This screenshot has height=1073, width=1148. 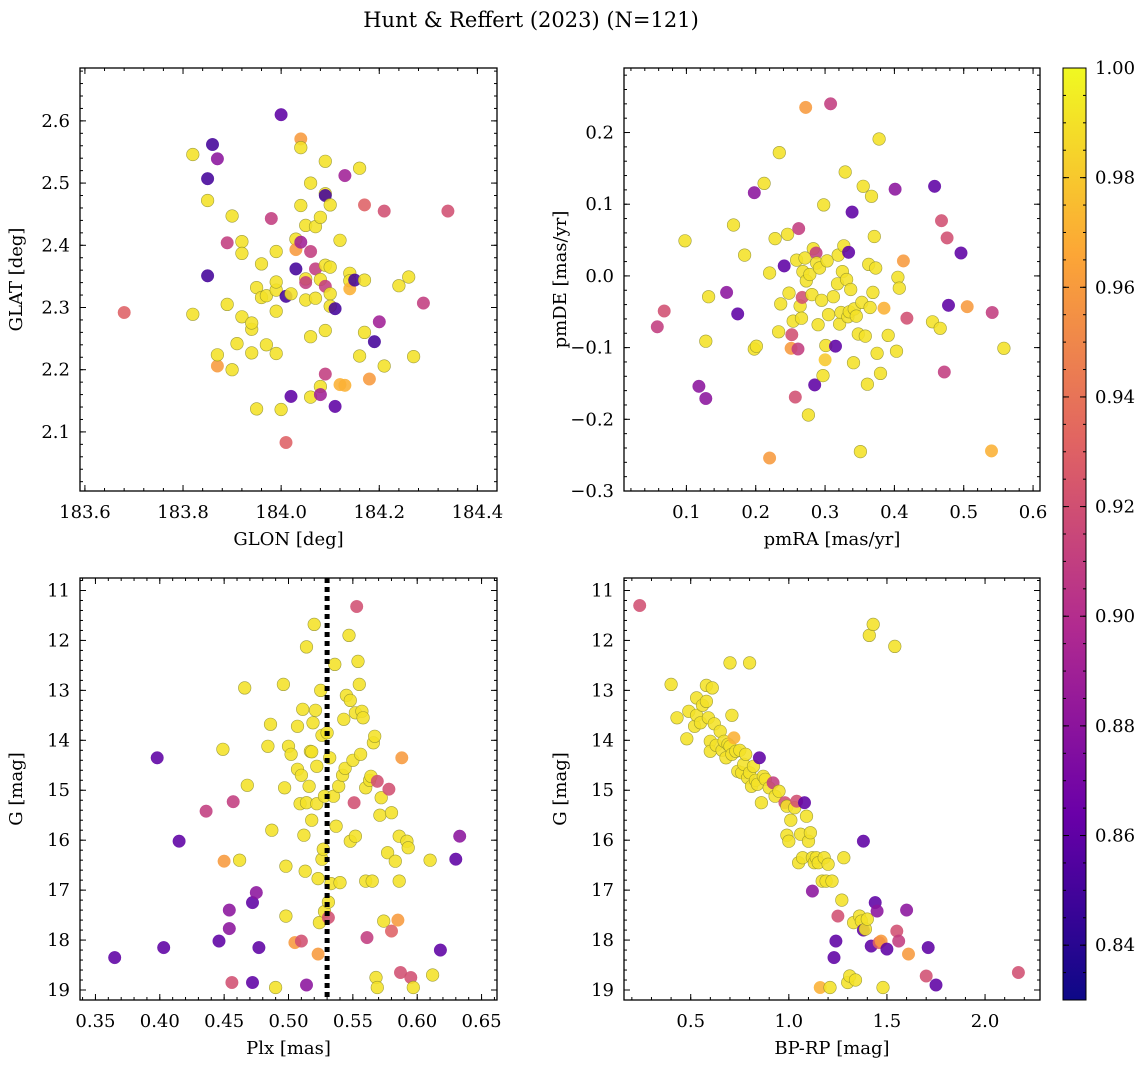 What do you see at coordinates (531, 20) in the screenshot?
I see `figure-title: Hunt & Reffert (2023) (N=121)` at bounding box center [531, 20].